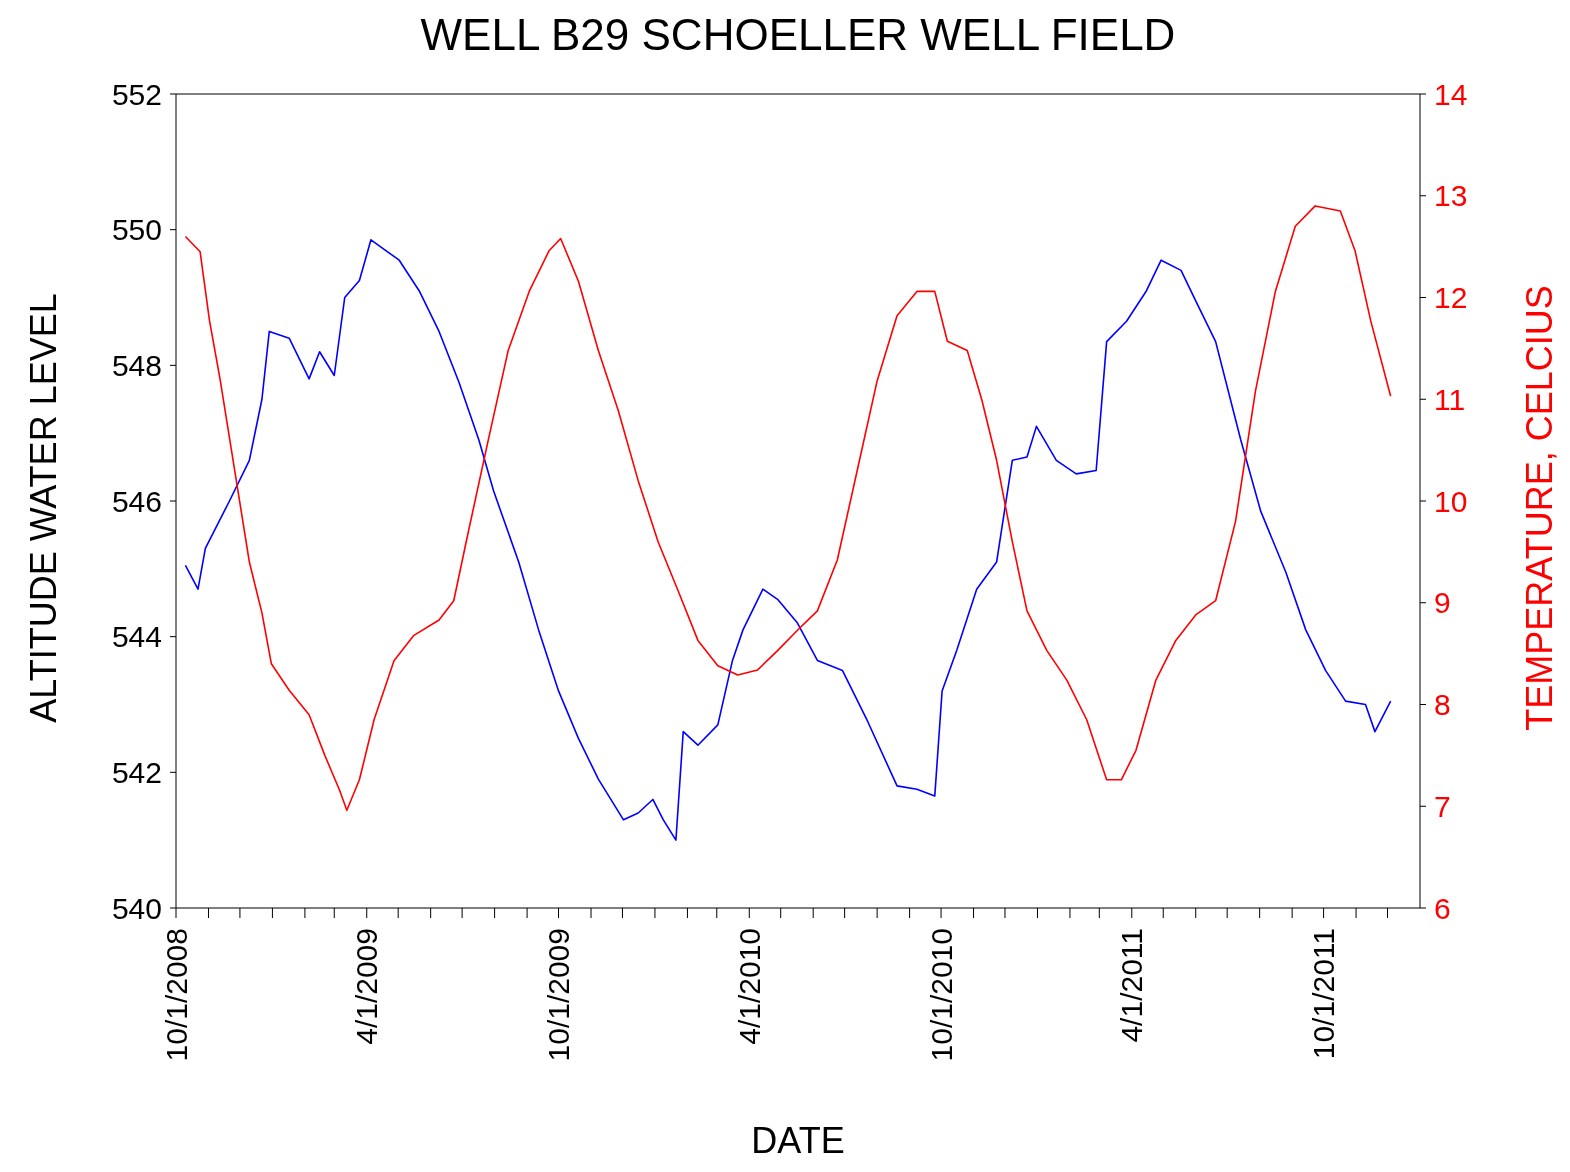  Describe the element at coordinates (1132, 985) in the screenshot. I see `x-tick-label: 4/1/2011` at that location.